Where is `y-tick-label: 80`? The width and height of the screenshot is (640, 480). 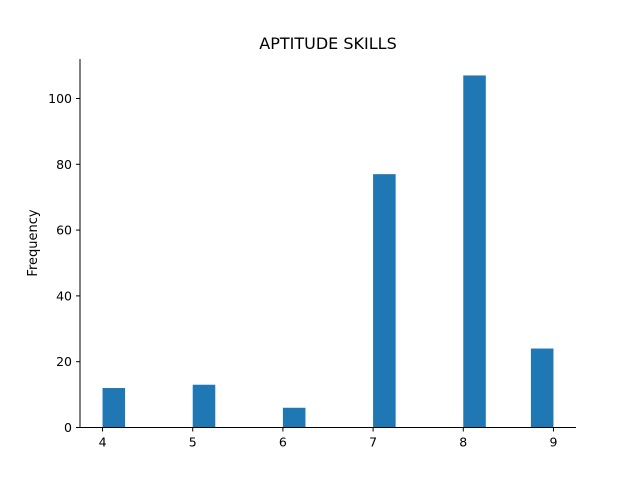 y-tick-label: 80 is located at coordinates (64, 164).